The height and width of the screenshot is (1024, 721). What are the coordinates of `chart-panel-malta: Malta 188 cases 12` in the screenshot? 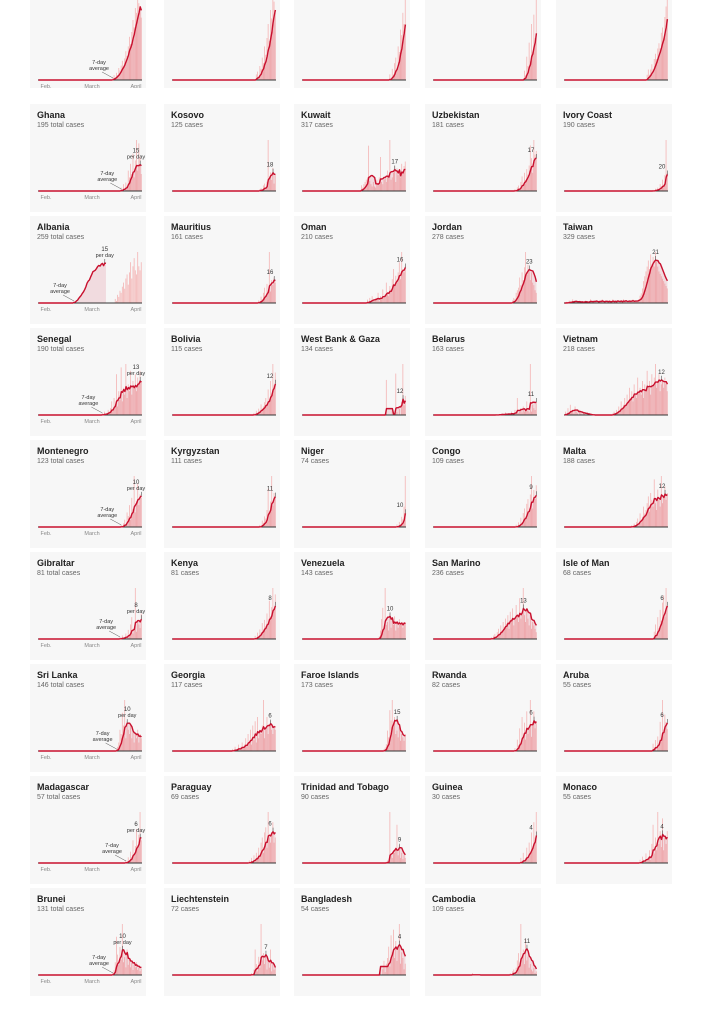 It's located at (614, 494).